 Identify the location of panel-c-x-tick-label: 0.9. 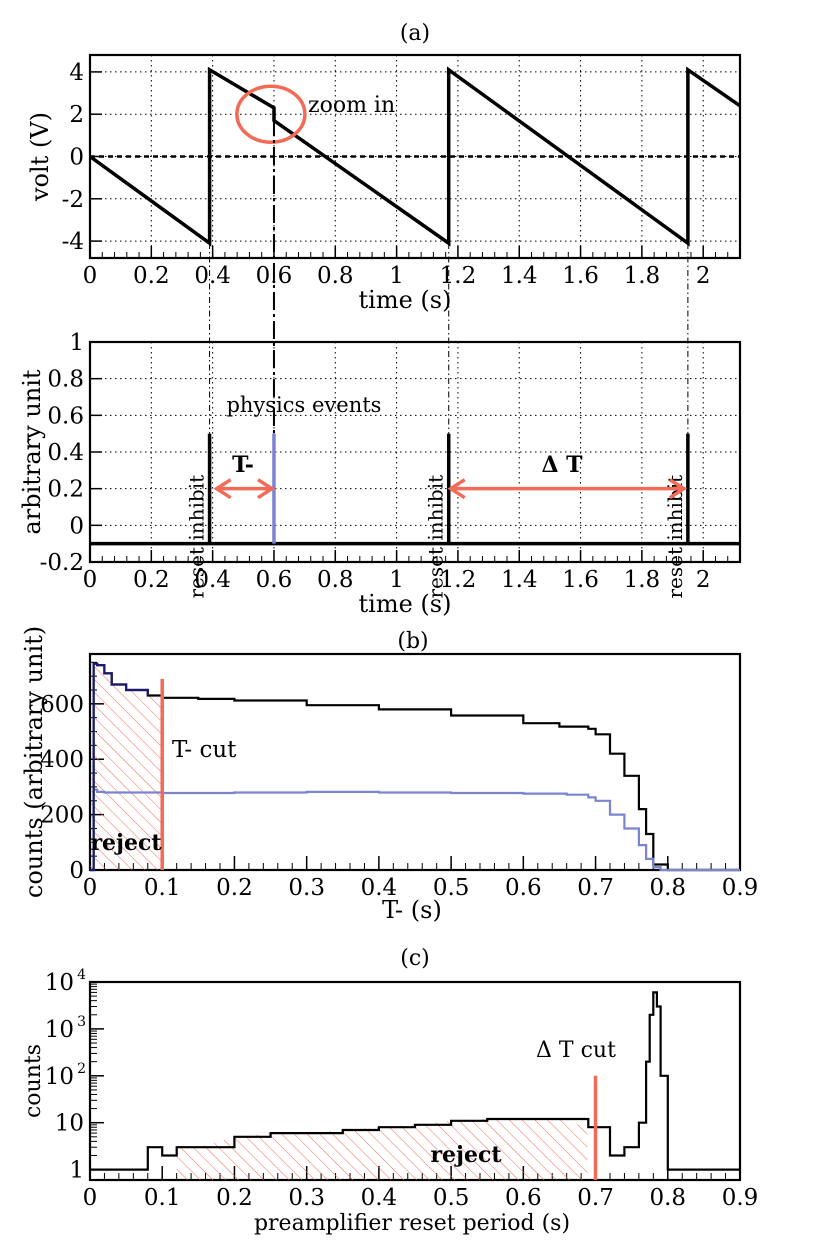
(740, 1198).